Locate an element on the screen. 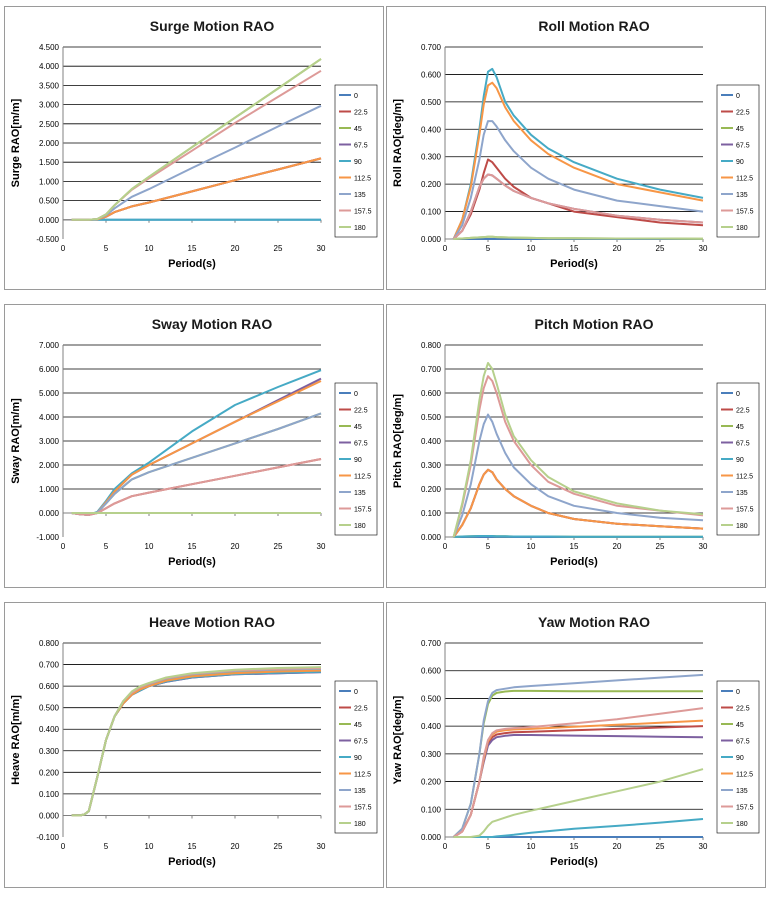  y-tick-label: 5.000 is located at coordinates (49, 393).